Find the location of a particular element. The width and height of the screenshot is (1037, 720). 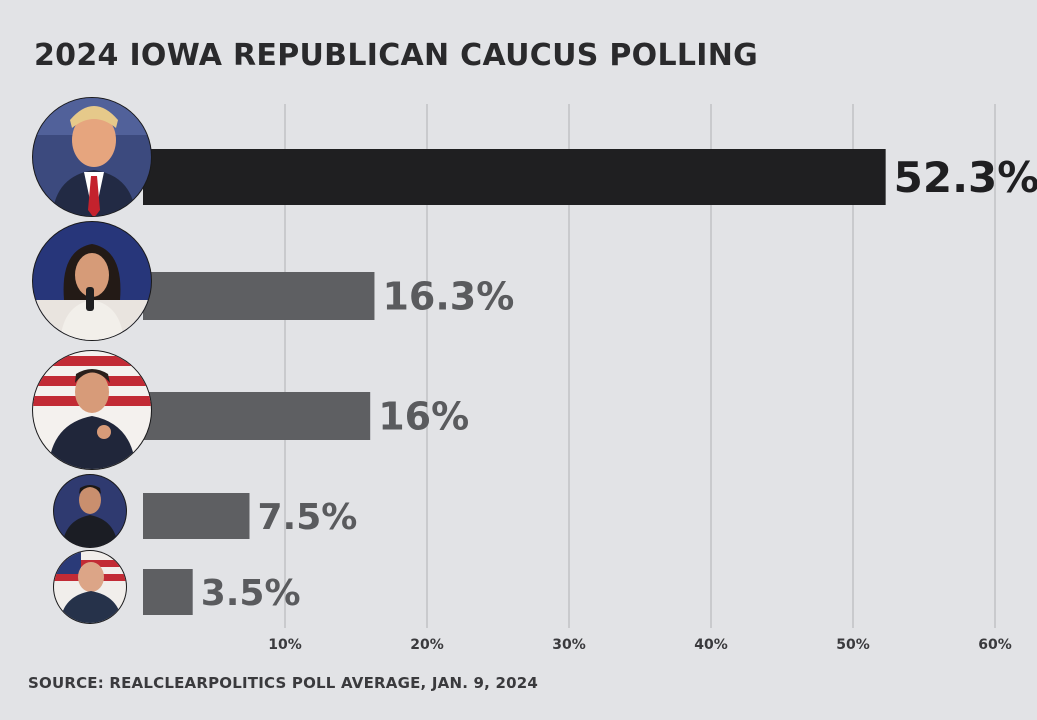

chart-title: 2024 IOWA REPUBLICAN CAUCUS POLLING is located at coordinates (396, 55).